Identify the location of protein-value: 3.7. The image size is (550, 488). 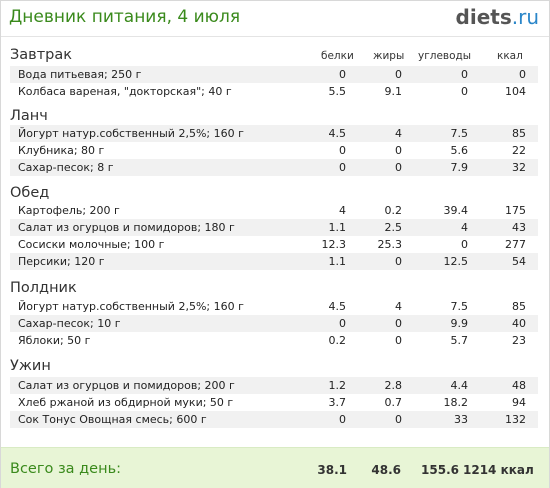
(337, 402).